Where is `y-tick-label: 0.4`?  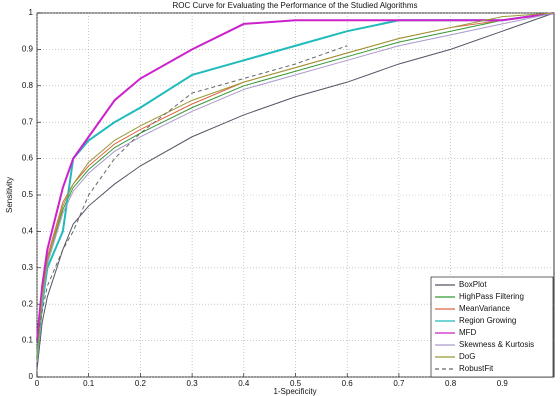
y-tick-label: 0.4 is located at coordinates (28, 231).